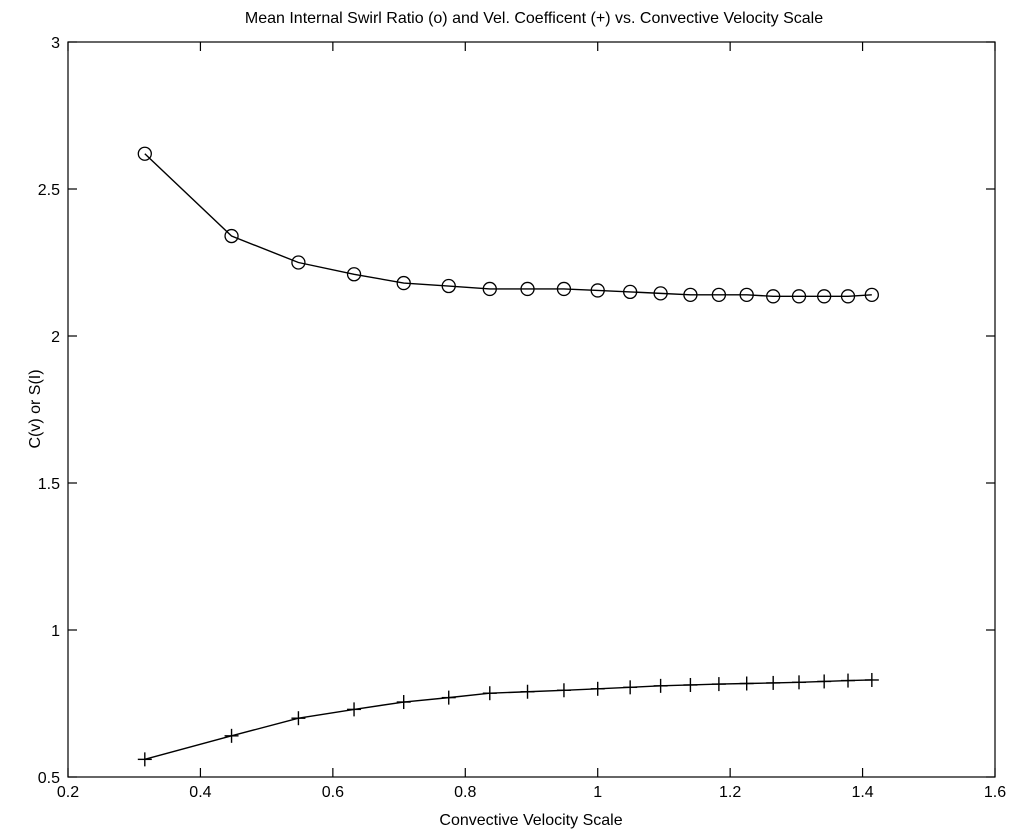 The width and height of the screenshot is (1015, 834). What do you see at coordinates (200, 792) in the screenshot?
I see `x-tick-label: 0.4` at bounding box center [200, 792].